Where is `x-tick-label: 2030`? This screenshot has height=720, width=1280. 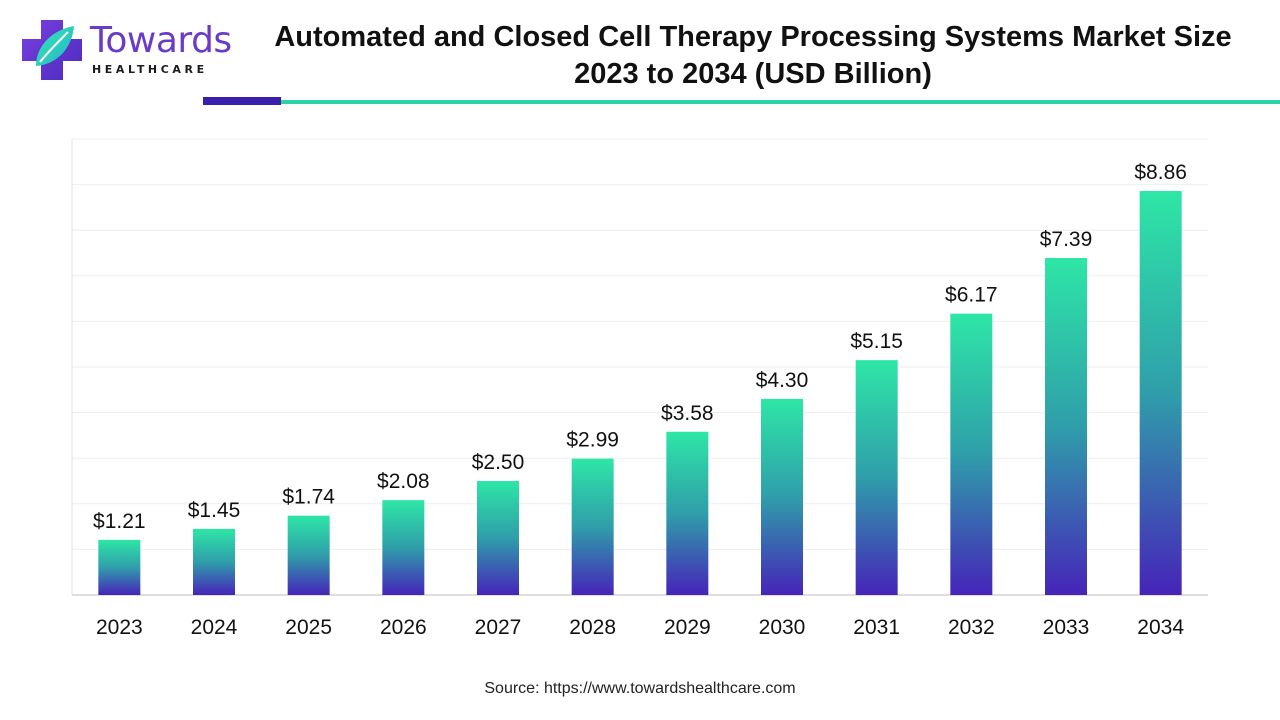
x-tick-label: 2030 is located at coordinates (782, 627).